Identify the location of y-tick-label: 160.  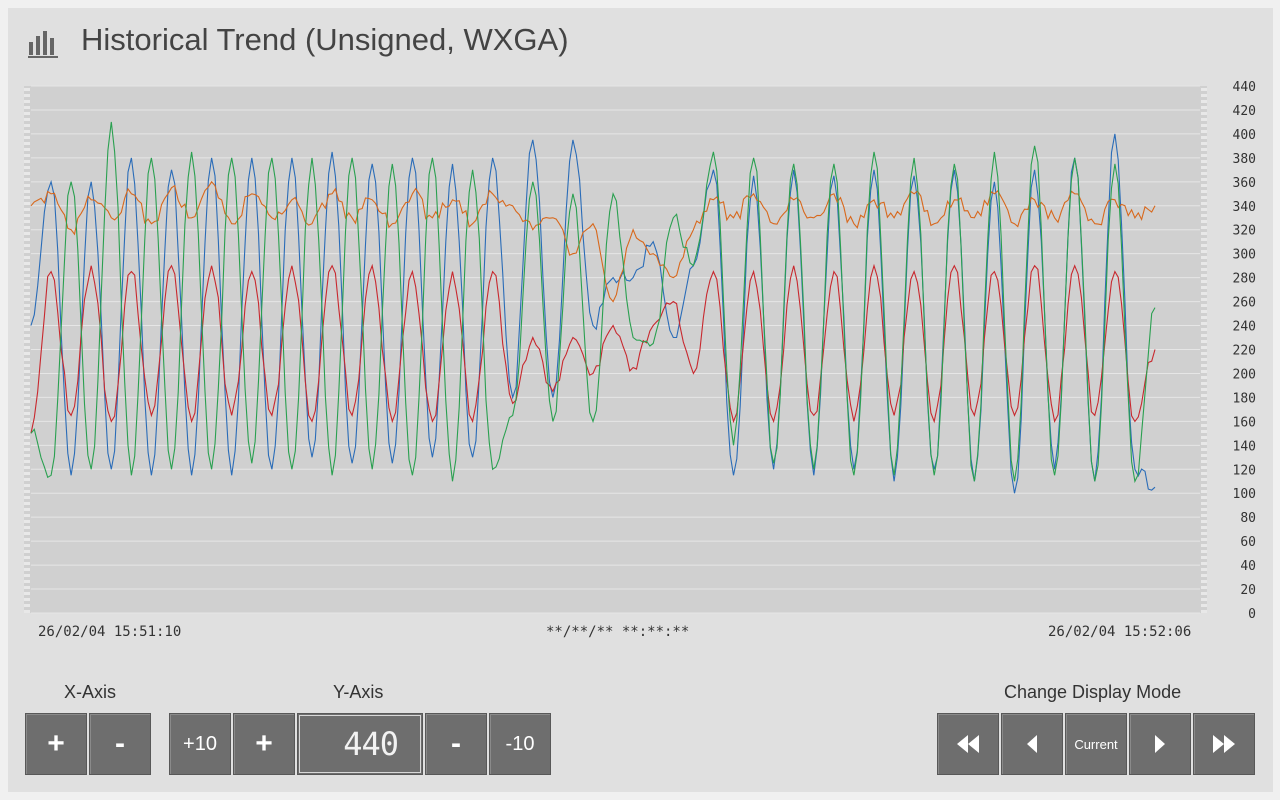
(1244, 422).